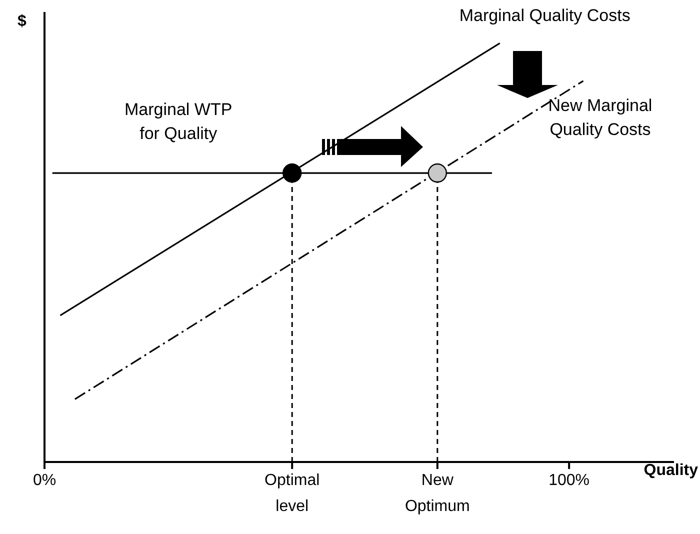  Describe the element at coordinates (22, 21) in the screenshot. I see `y-axis-title: $` at that location.